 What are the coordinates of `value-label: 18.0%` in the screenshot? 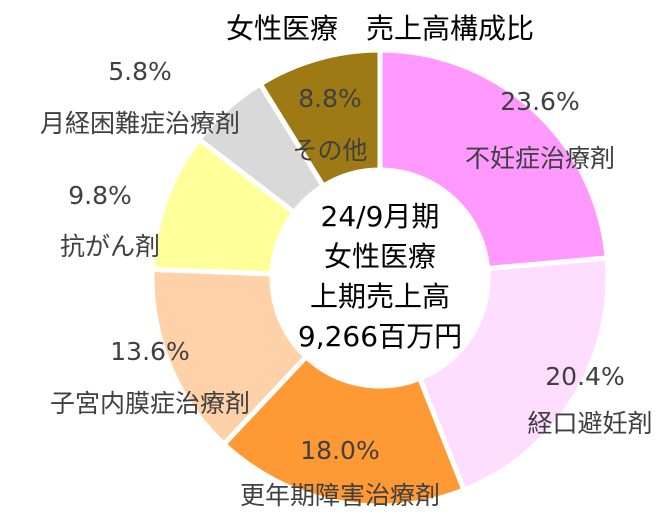 It's located at (339, 450).